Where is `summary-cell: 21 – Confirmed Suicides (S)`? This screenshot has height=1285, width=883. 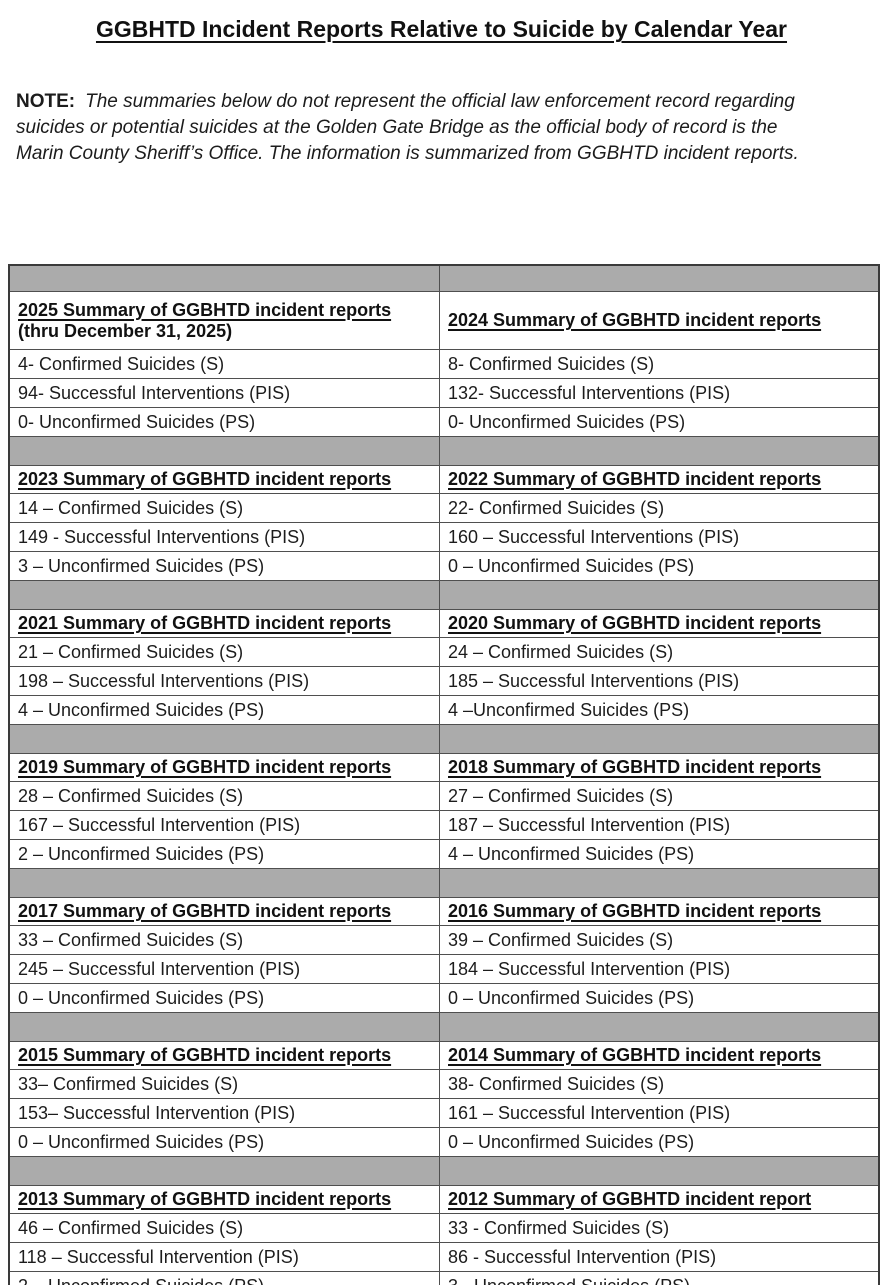 summary-cell: 21 – Confirmed Suicides (S) is located at coordinates (224, 652).